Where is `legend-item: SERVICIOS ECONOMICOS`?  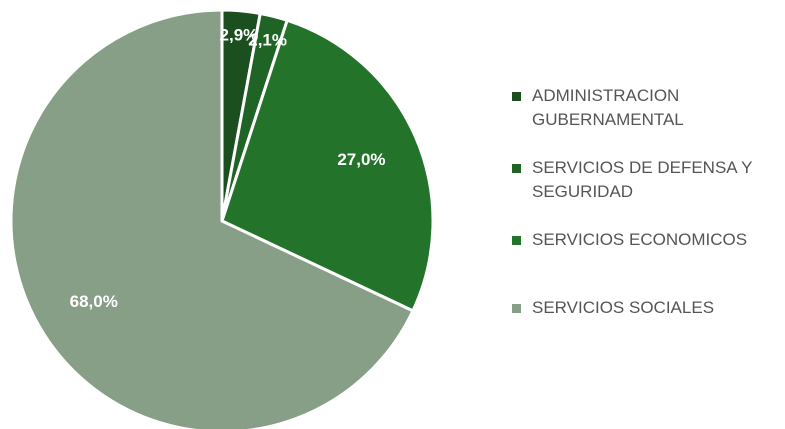
legend-item: SERVICIOS ECONOMICOS is located at coordinates (642, 240).